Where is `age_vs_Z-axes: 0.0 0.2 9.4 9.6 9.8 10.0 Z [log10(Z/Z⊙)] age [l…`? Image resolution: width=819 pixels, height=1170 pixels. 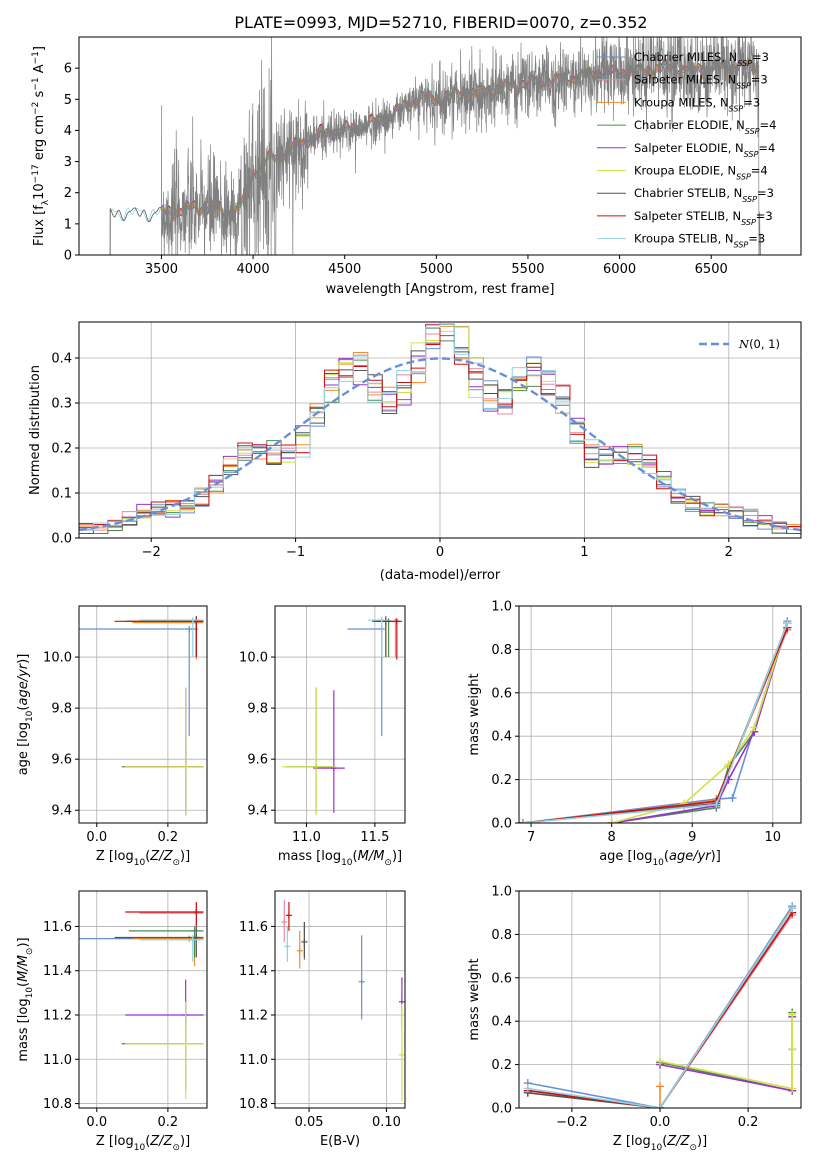
age_vs_Z-axes: 0.0 0.2 9.4 9.6 9.8 10.0 Z [log10(Z/Z⊙)] age [l… is located at coordinates (112, 736).